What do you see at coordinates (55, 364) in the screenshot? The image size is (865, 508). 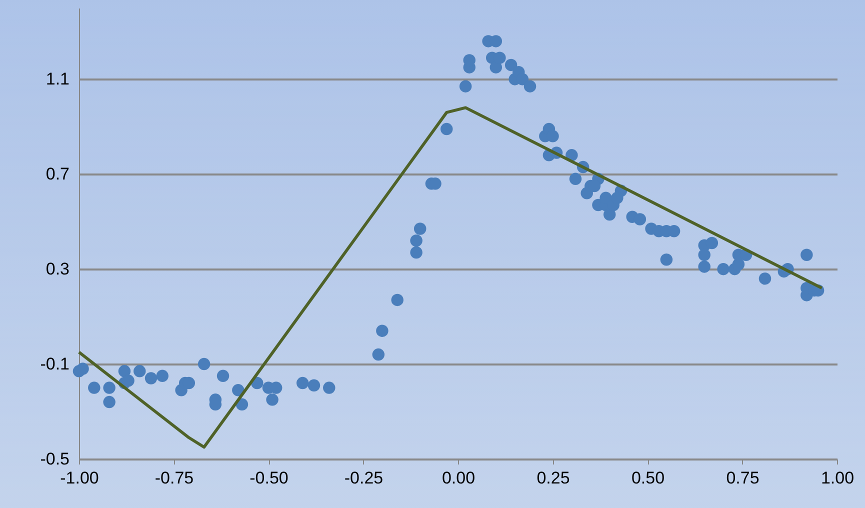 I see `y-tick-label: -0.1` at bounding box center [55, 364].